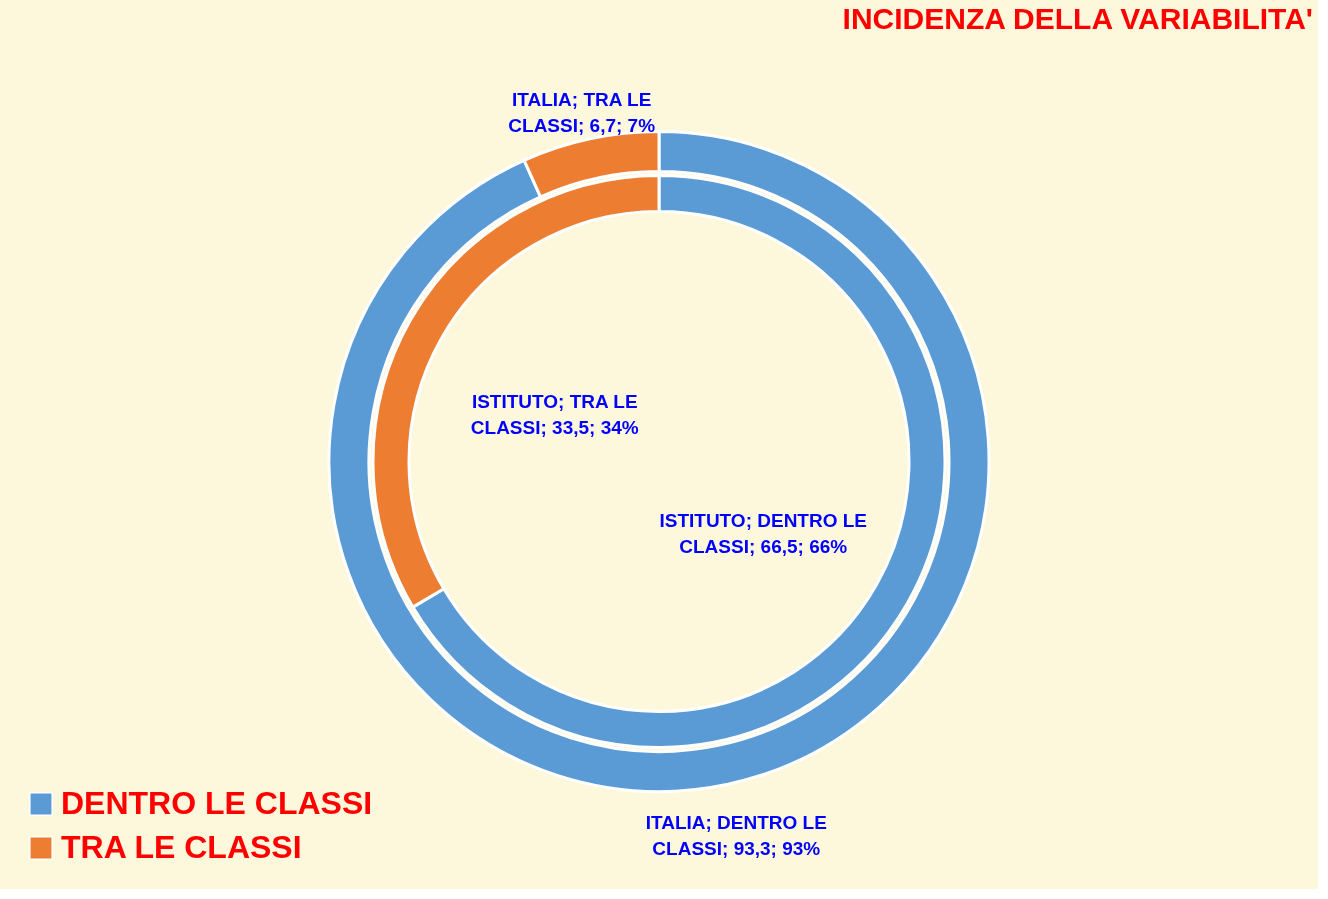 The image size is (1328, 899). Describe the element at coordinates (217, 803) in the screenshot. I see `legend-label: DENTRO LE CLASSI` at that location.